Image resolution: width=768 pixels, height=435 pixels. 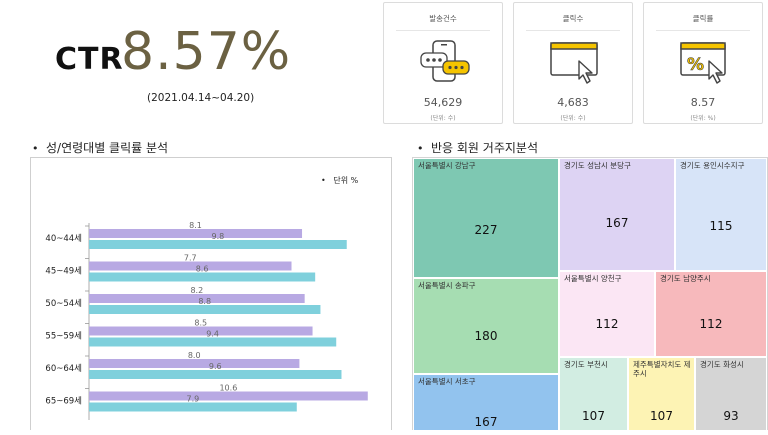 What do you see at coordinates (597, 165) in the screenshot?
I see `treemap-tile-name: 경기도 성남시 분당구` at bounding box center [597, 165].